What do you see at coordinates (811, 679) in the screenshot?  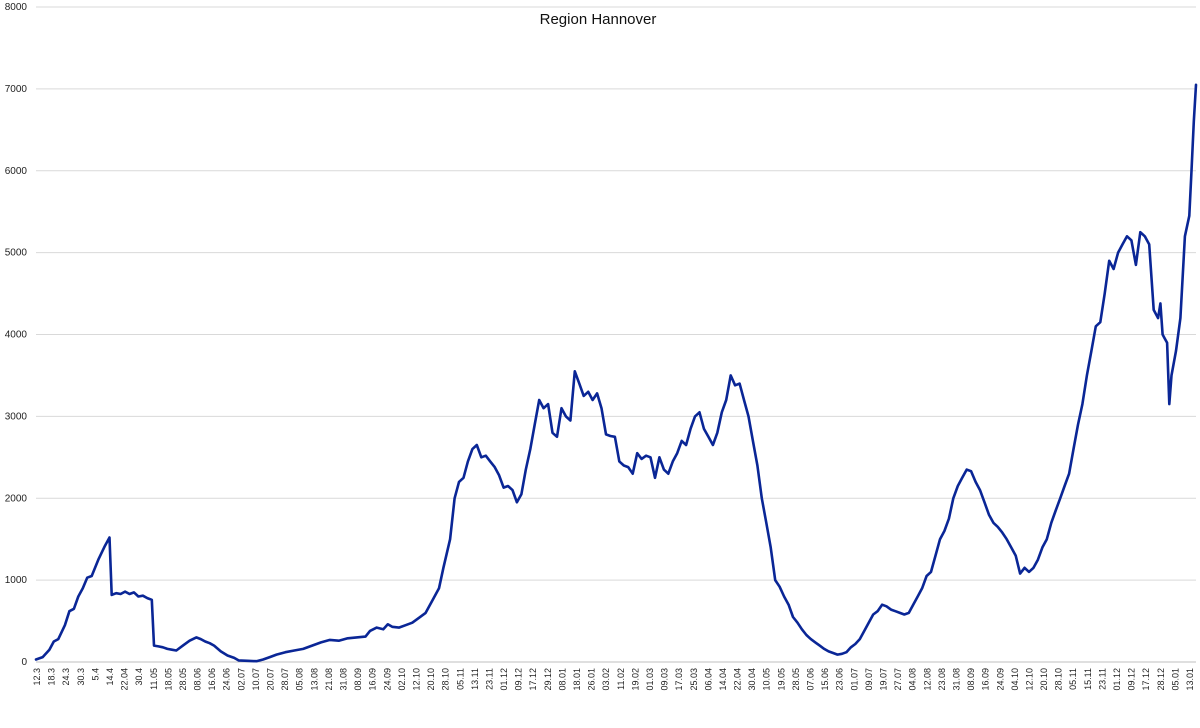 I see `x-tick-label: 07.06` at bounding box center [811, 679].